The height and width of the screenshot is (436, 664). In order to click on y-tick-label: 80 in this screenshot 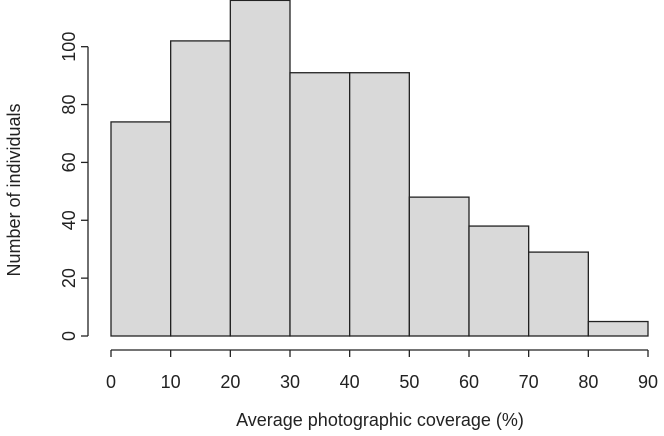, I will do `click(69, 105)`.